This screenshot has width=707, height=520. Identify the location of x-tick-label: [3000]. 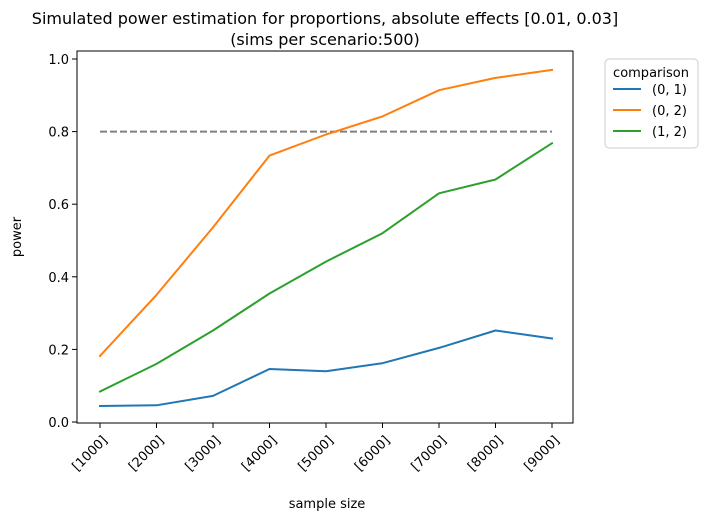
(203, 453).